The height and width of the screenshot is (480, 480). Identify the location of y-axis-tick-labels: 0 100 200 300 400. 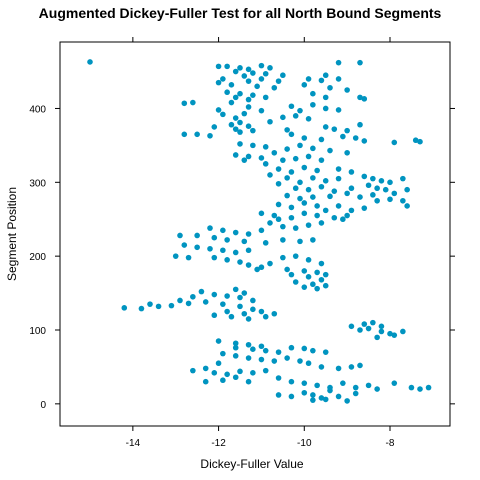
(37, 257).